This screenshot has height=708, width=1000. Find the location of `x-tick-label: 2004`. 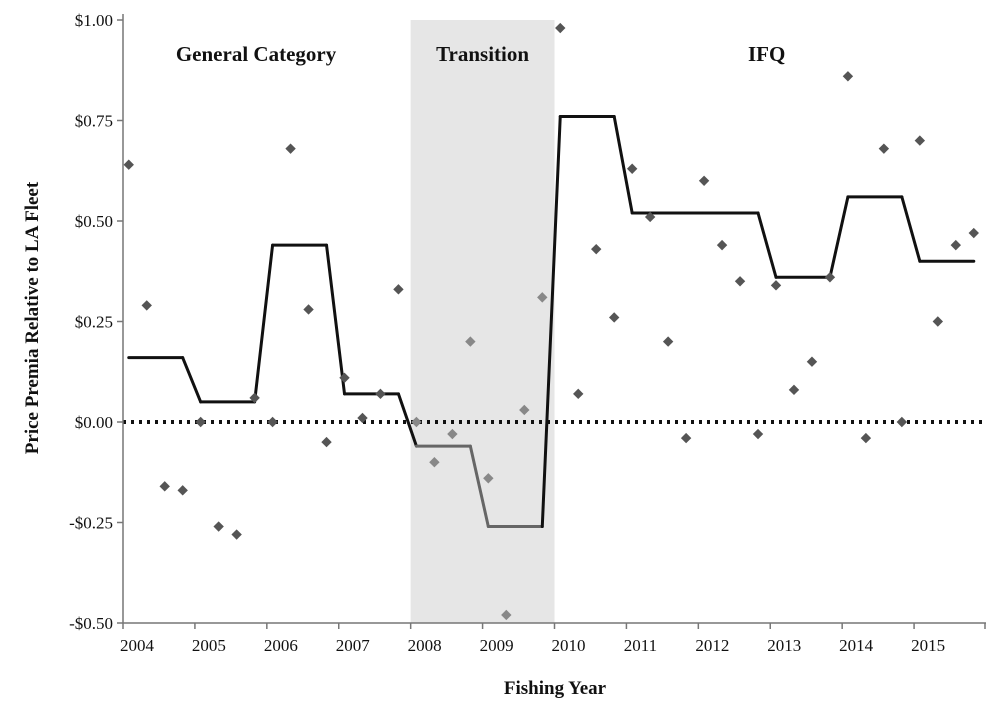

x-tick-label: 2004 is located at coordinates (137, 645).